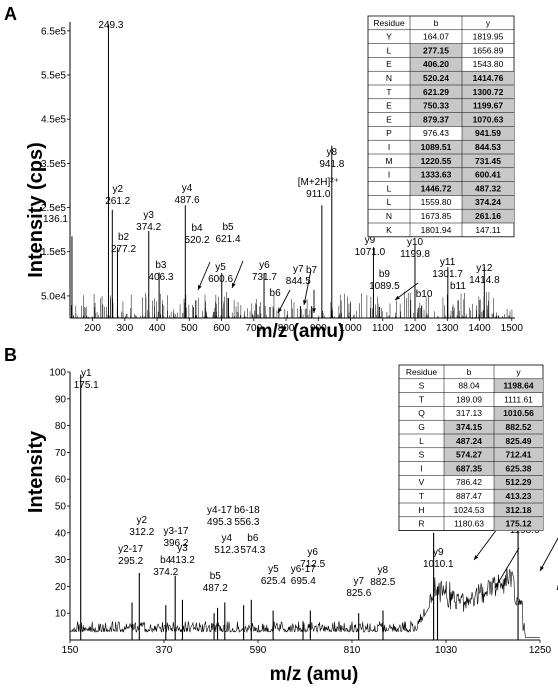  Describe the element at coordinates (519, 455) in the screenshot. I see `table-y-ion: 712.41` at that location.